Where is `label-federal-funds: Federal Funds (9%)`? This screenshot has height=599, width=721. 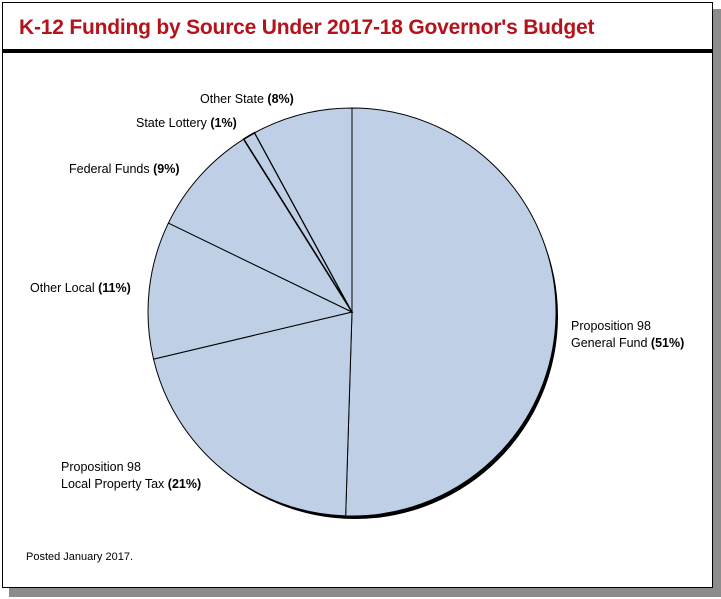
label-federal-funds: Federal Funds (9%) is located at coordinates (124, 169).